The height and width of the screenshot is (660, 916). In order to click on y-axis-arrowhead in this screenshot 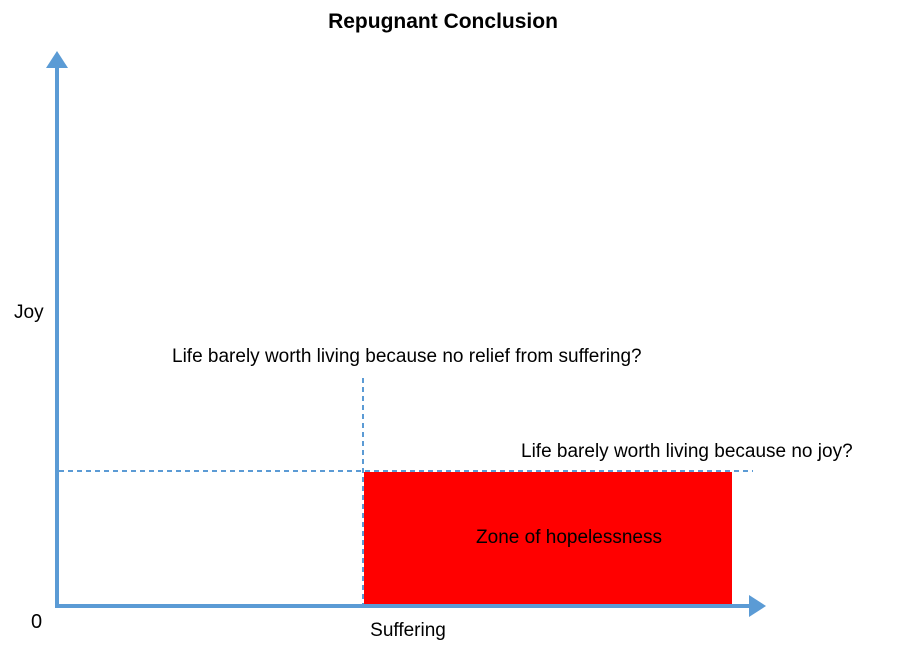, I will do `click(57, 59)`.